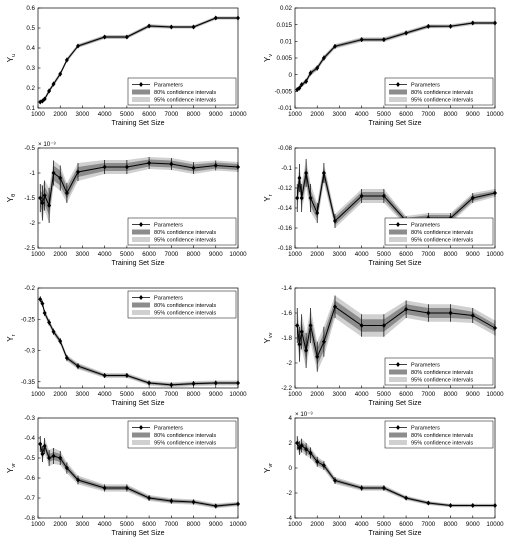 The width and height of the screenshot is (508, 550). I want to click on y-tick-label: 0.3, so click(30, 68).